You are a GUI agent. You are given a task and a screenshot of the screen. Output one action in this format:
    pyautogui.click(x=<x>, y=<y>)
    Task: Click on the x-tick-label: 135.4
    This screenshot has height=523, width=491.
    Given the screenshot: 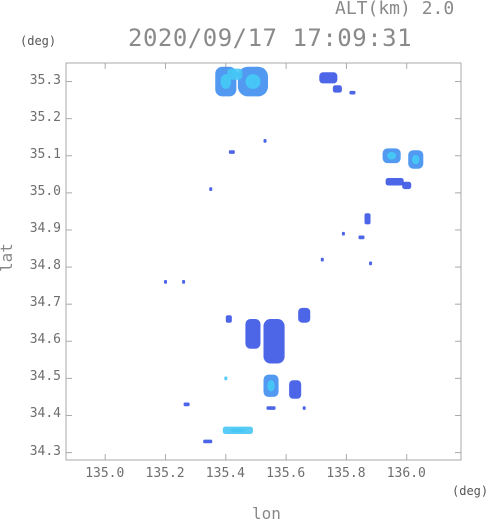 What is the action you would take?
    pyautogui.click(x=225, y=473)
    